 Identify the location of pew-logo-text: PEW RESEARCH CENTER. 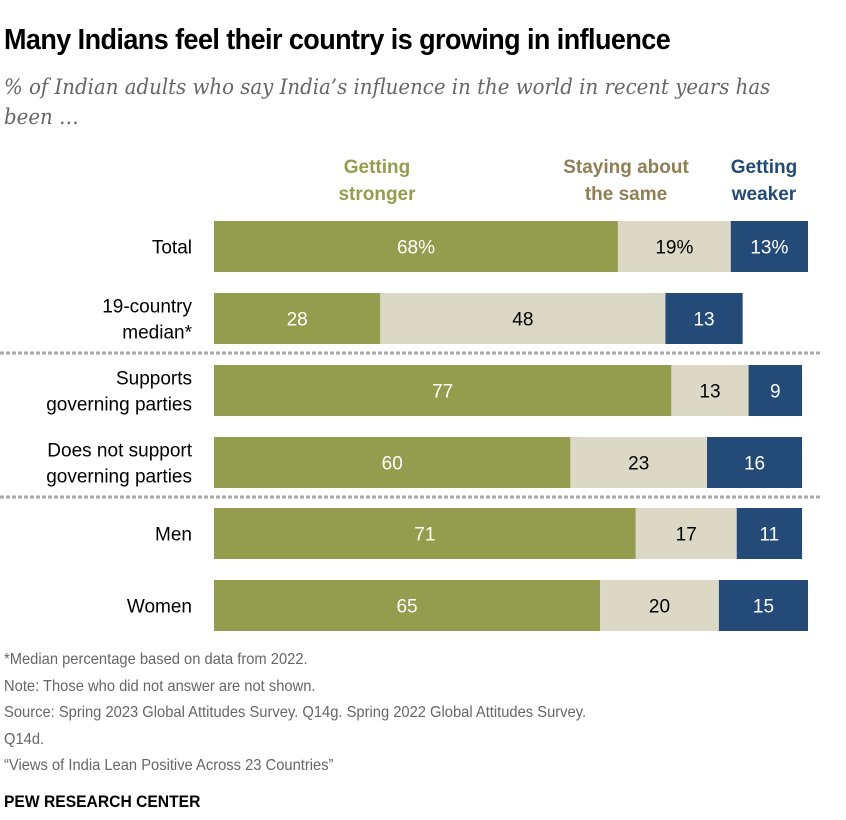
(102, 801).